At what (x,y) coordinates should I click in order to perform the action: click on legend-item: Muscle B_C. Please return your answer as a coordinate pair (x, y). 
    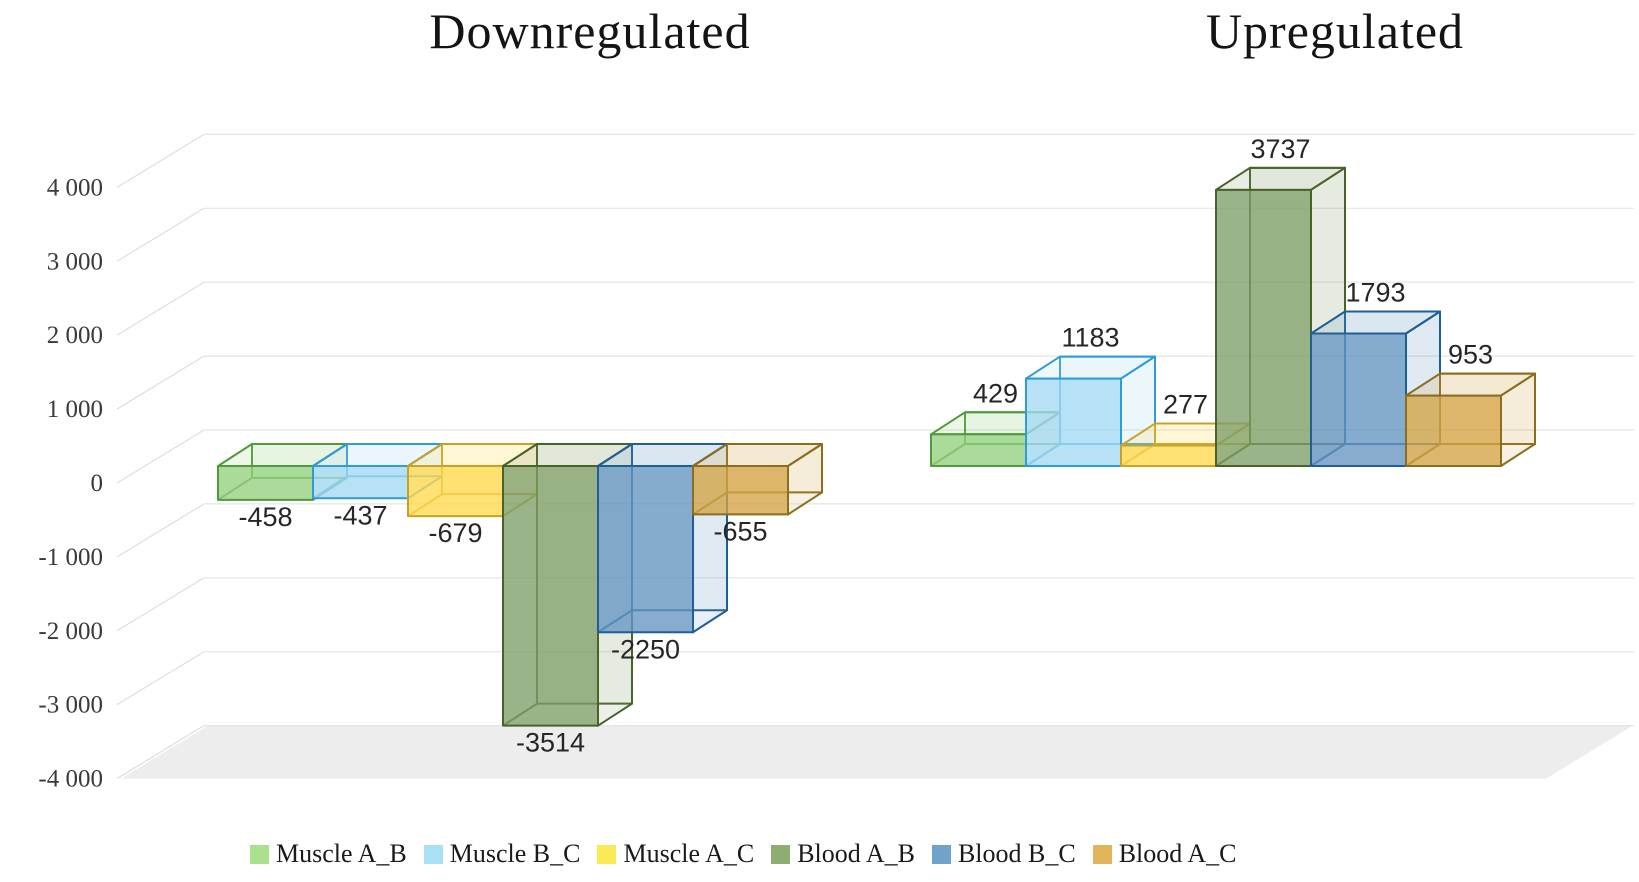
    Looking at the image, I should click on (502, 854).